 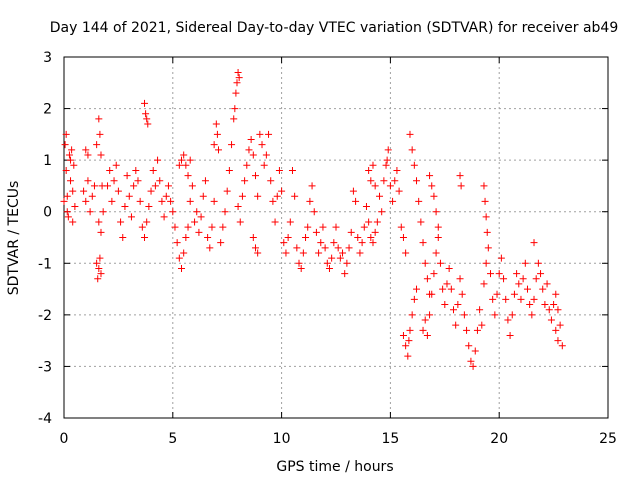 What do you see at coordinates (45, 367) in the screenshot?
I see `y-tick-label: -3` at bounding box center [45, 367].